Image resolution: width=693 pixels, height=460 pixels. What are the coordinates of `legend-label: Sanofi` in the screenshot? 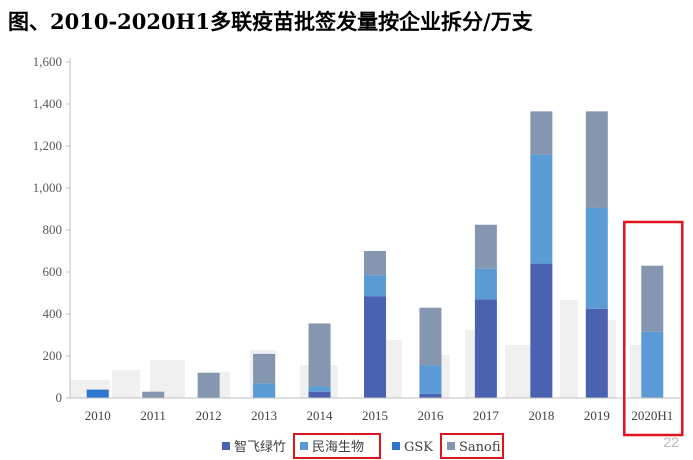 It's located at (480, 447).